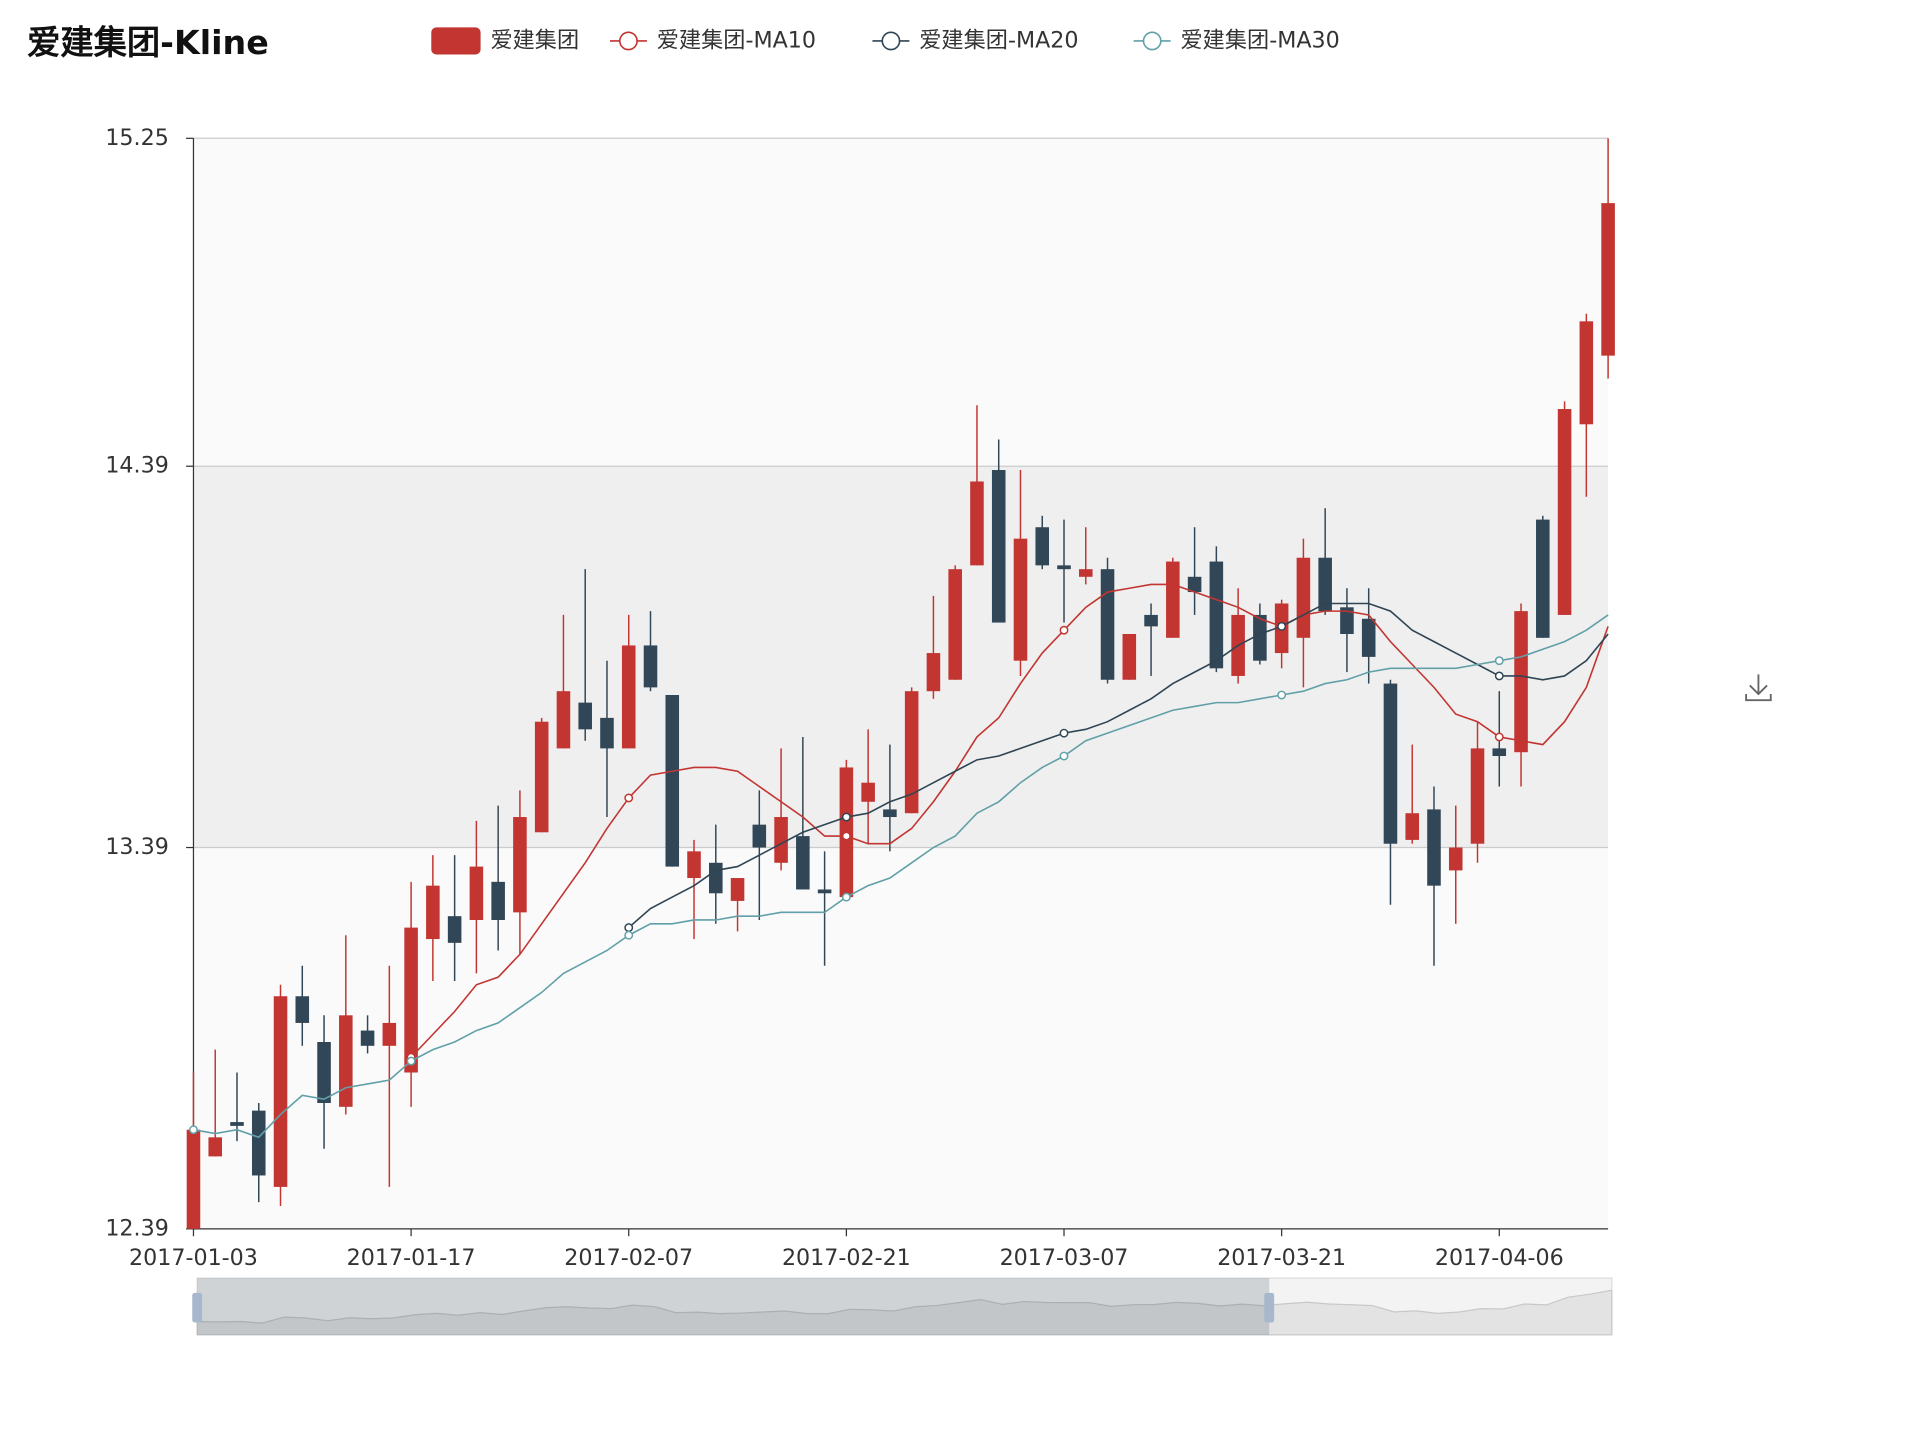  What do you see at coordinates (534, 40) in the screenshot?
I see `legend-label: 爱建集团` at bounding box center [534, 40].